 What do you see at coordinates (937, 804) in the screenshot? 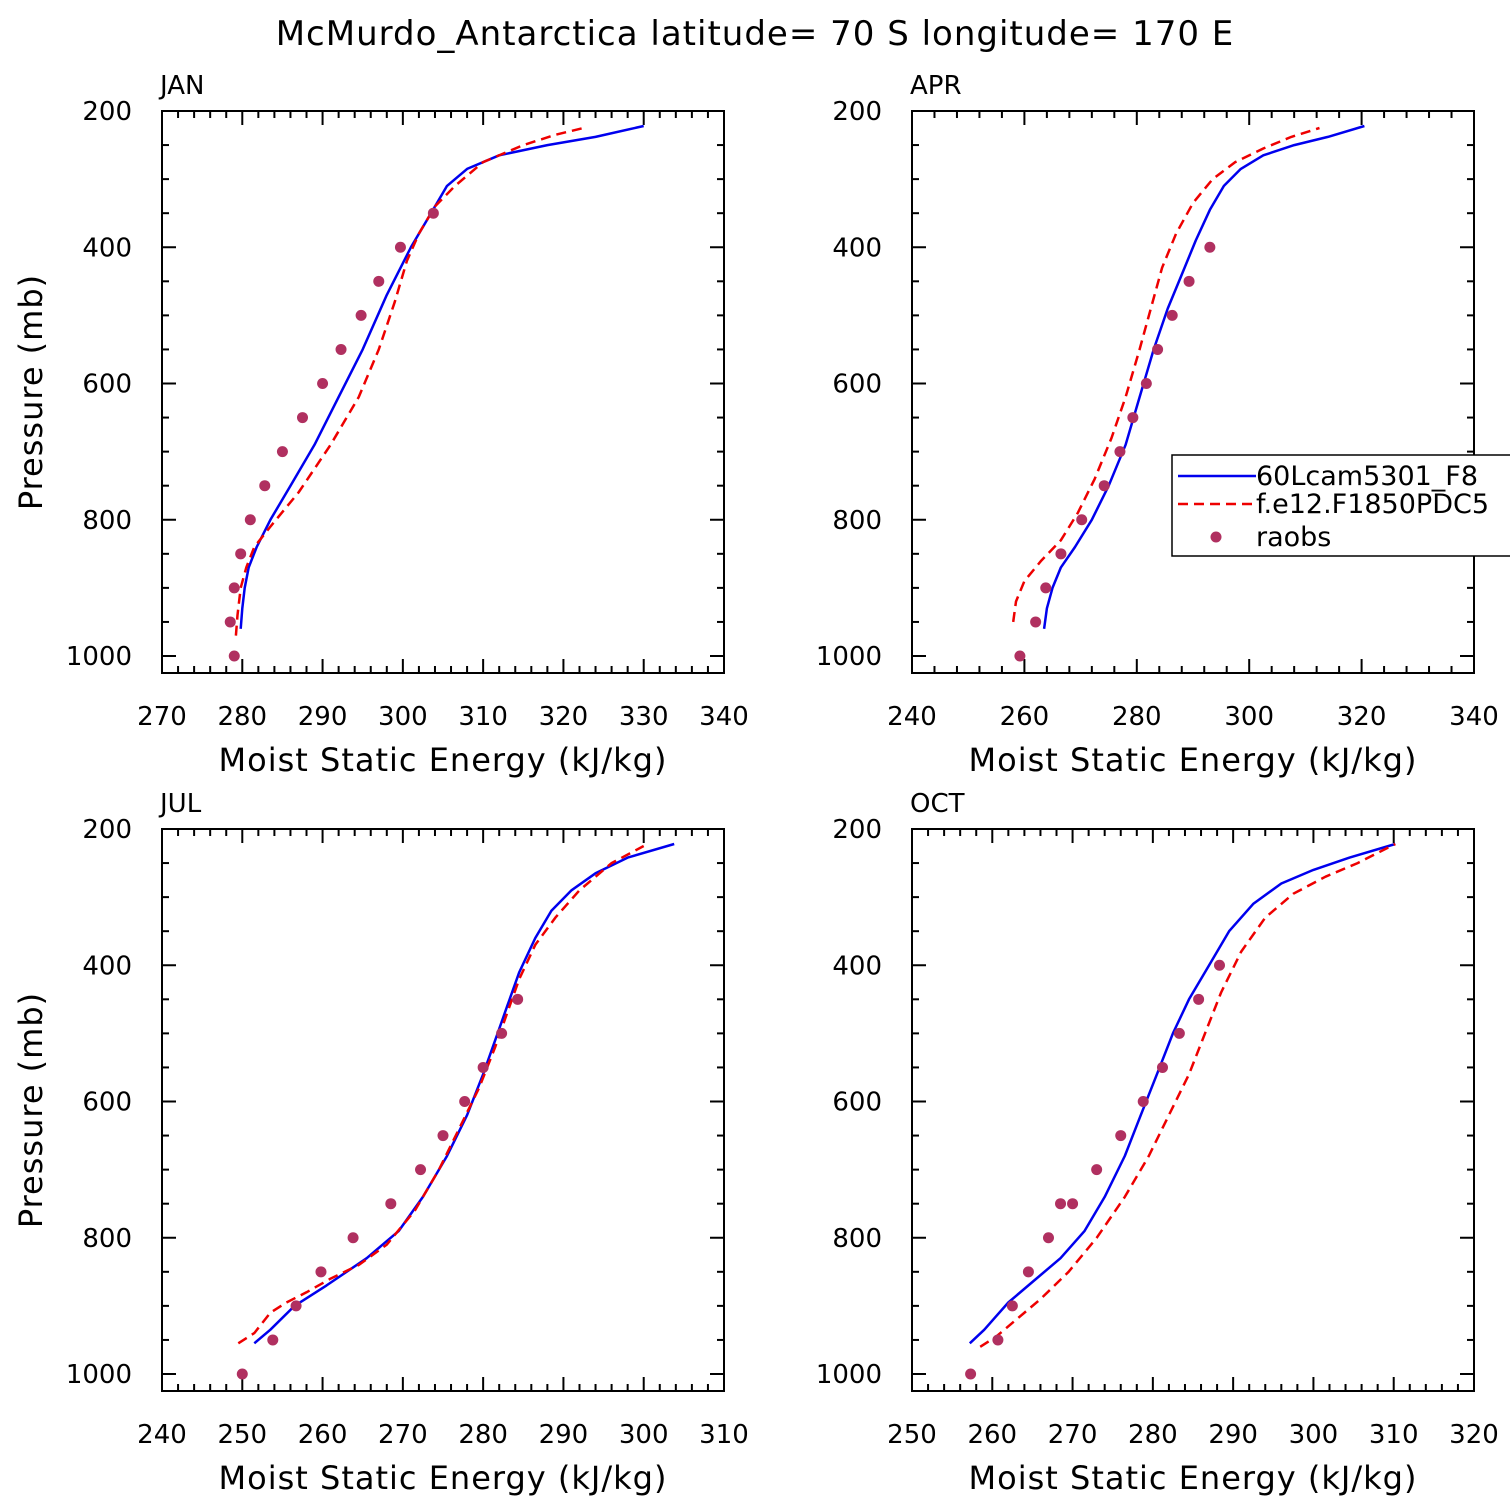
I see `panel-label: OCT` at bounding box center [937, 804].